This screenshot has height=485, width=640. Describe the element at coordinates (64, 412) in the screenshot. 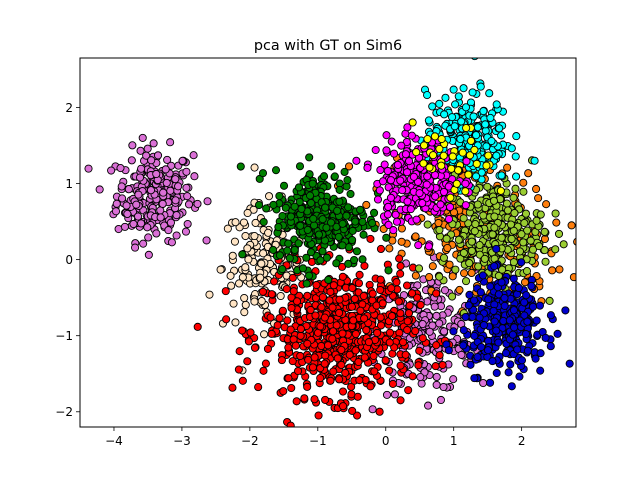

I see `y-tick-label: −2` at that location.